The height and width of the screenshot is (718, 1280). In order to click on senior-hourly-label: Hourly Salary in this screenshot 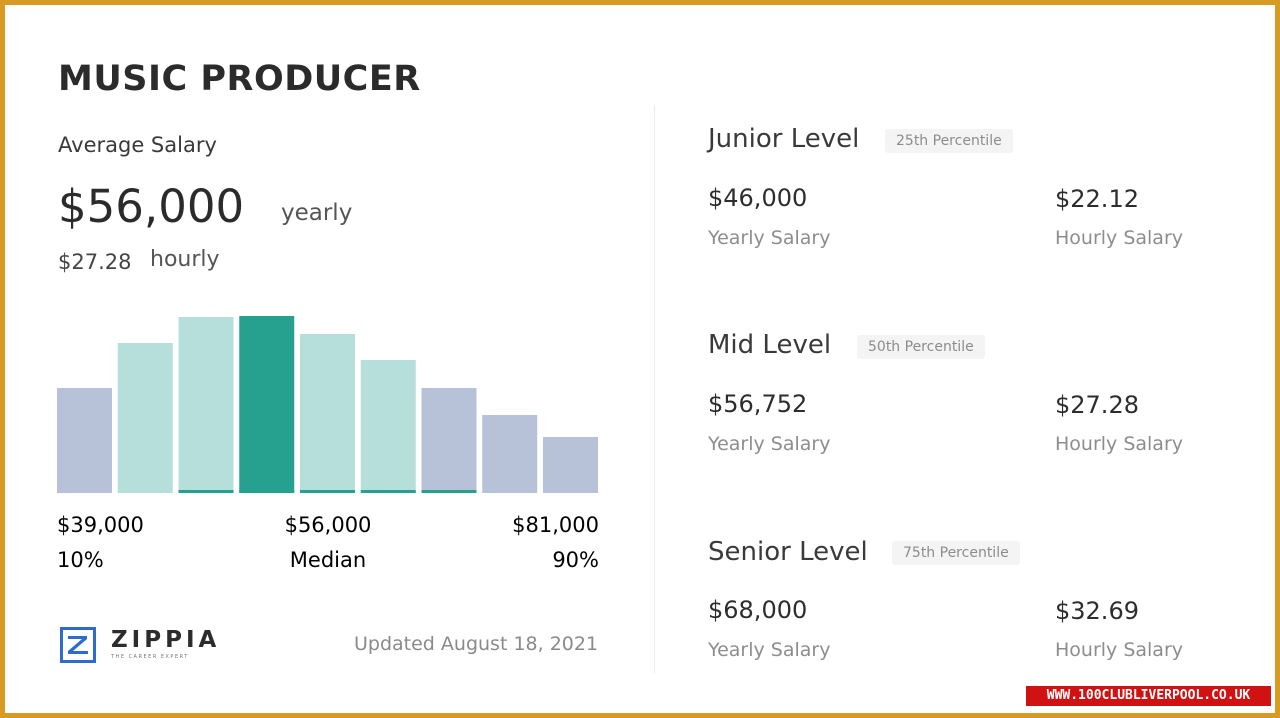, I will do `click(1119, 650)`.